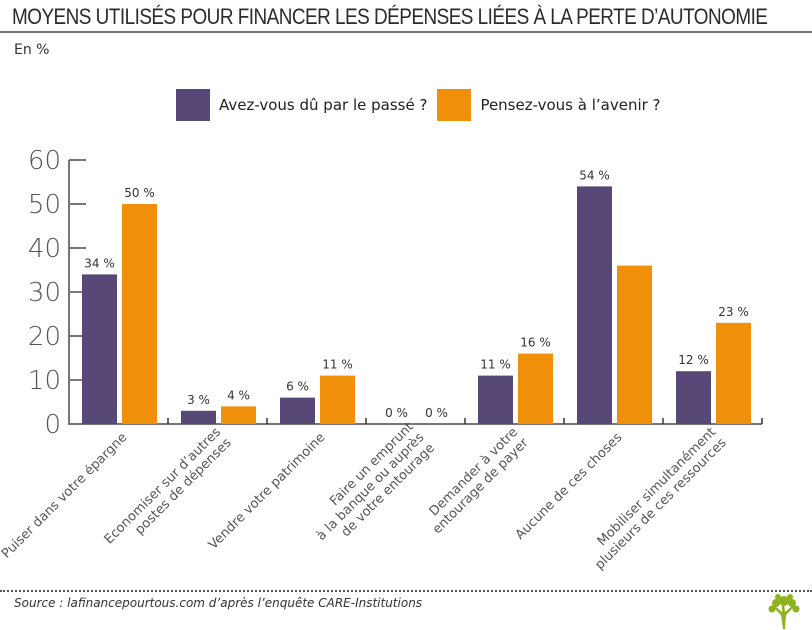 This screenshot has width=812, height=630. What do you see at coordinates (454, 105) in the screenshot?
I see `legend-swatch-future` at bounding box center [454, 105].